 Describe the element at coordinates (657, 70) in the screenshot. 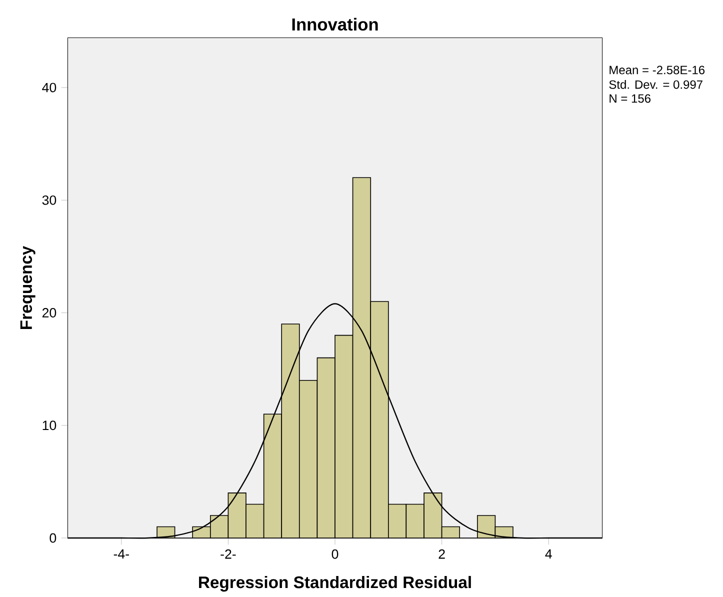

I see `text: Mean = -2.58E-16` at that location.